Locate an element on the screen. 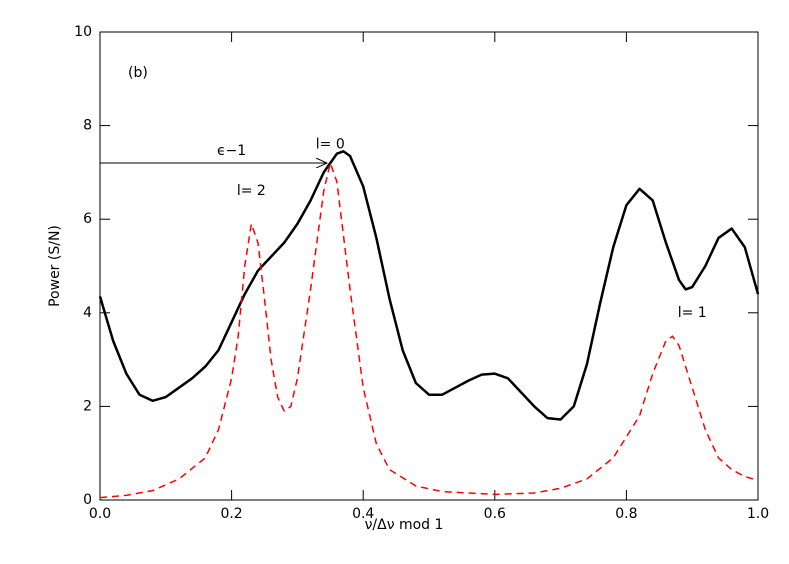 The width and height of the screenshot is (789, 564). x-tick-label: 0.8 is located at coordinates (626, 514).